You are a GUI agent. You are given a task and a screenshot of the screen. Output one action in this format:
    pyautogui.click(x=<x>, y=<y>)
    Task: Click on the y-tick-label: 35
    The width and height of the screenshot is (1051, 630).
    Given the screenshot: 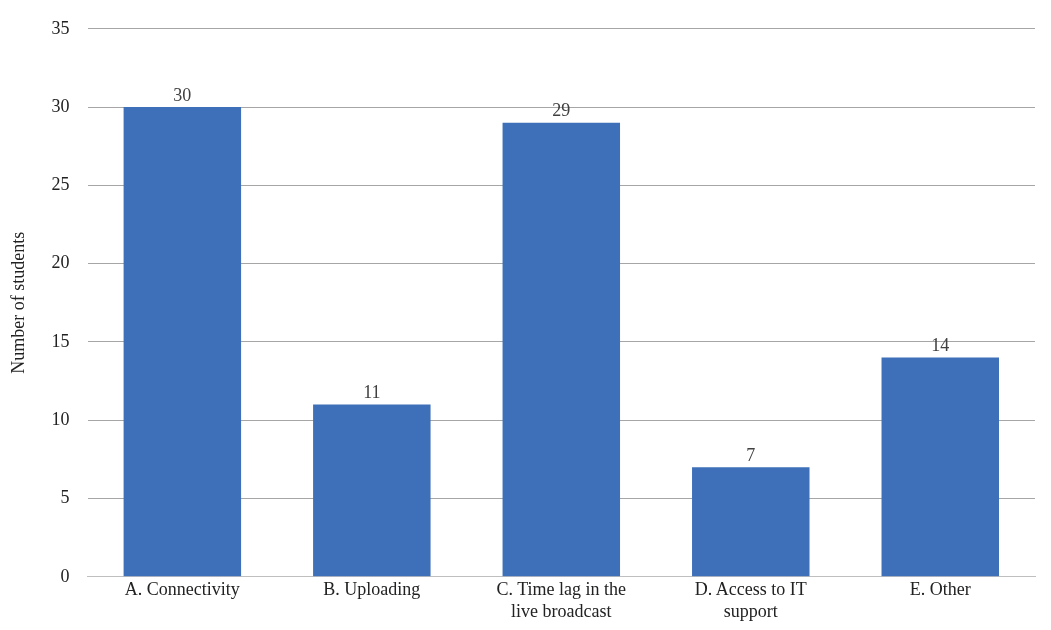 What is the action you would take?
    pyautogui.click(x=60, y=27)
    